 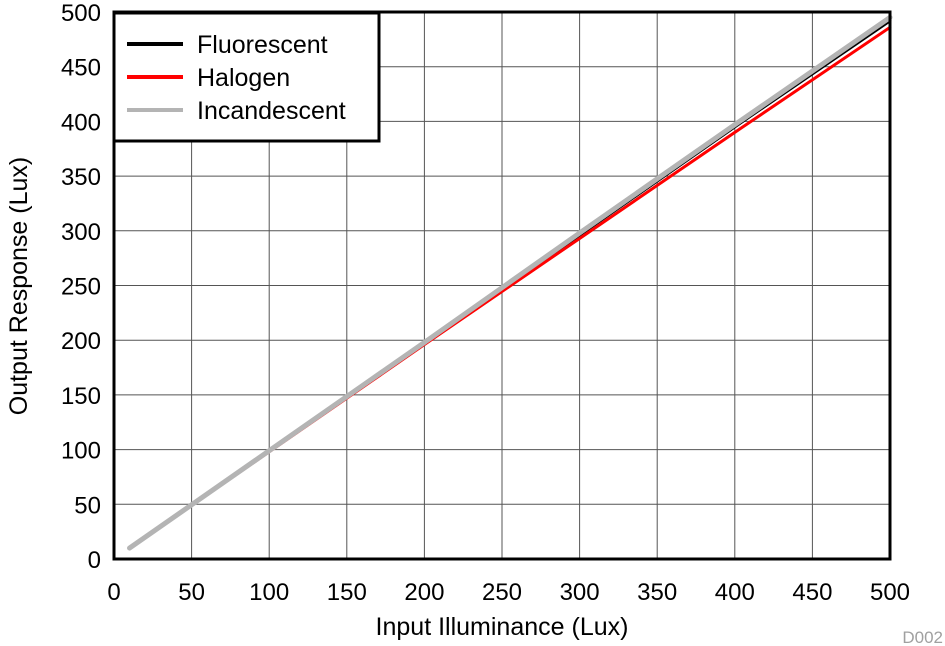 What do you see at coordinates (580, 592) in the screenshot?
I see `x-tick-label: 300` at bounding box center [580, 592].